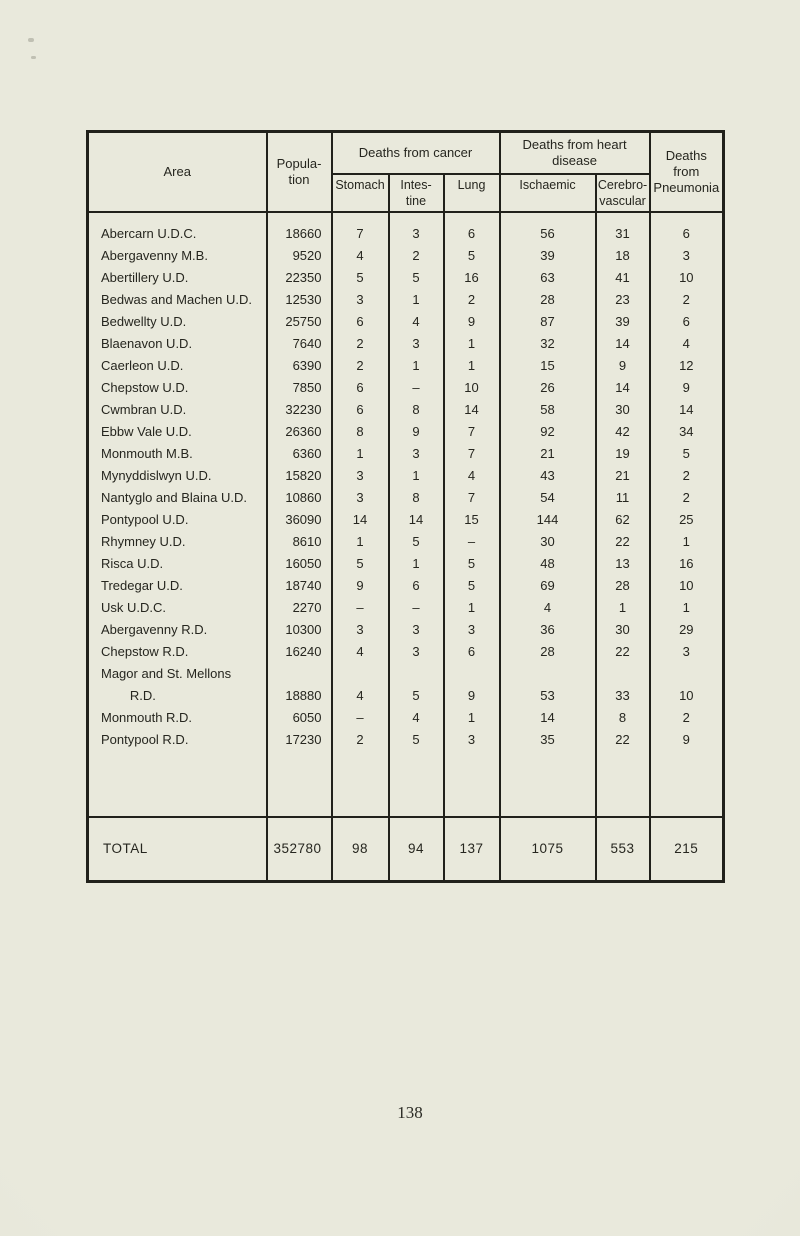 The width and height of the screenshot is (800, 1236). I want to click on table-row: Blaenavon U.D. 7640 2 3 1 32 14 4, so click(405, 343).